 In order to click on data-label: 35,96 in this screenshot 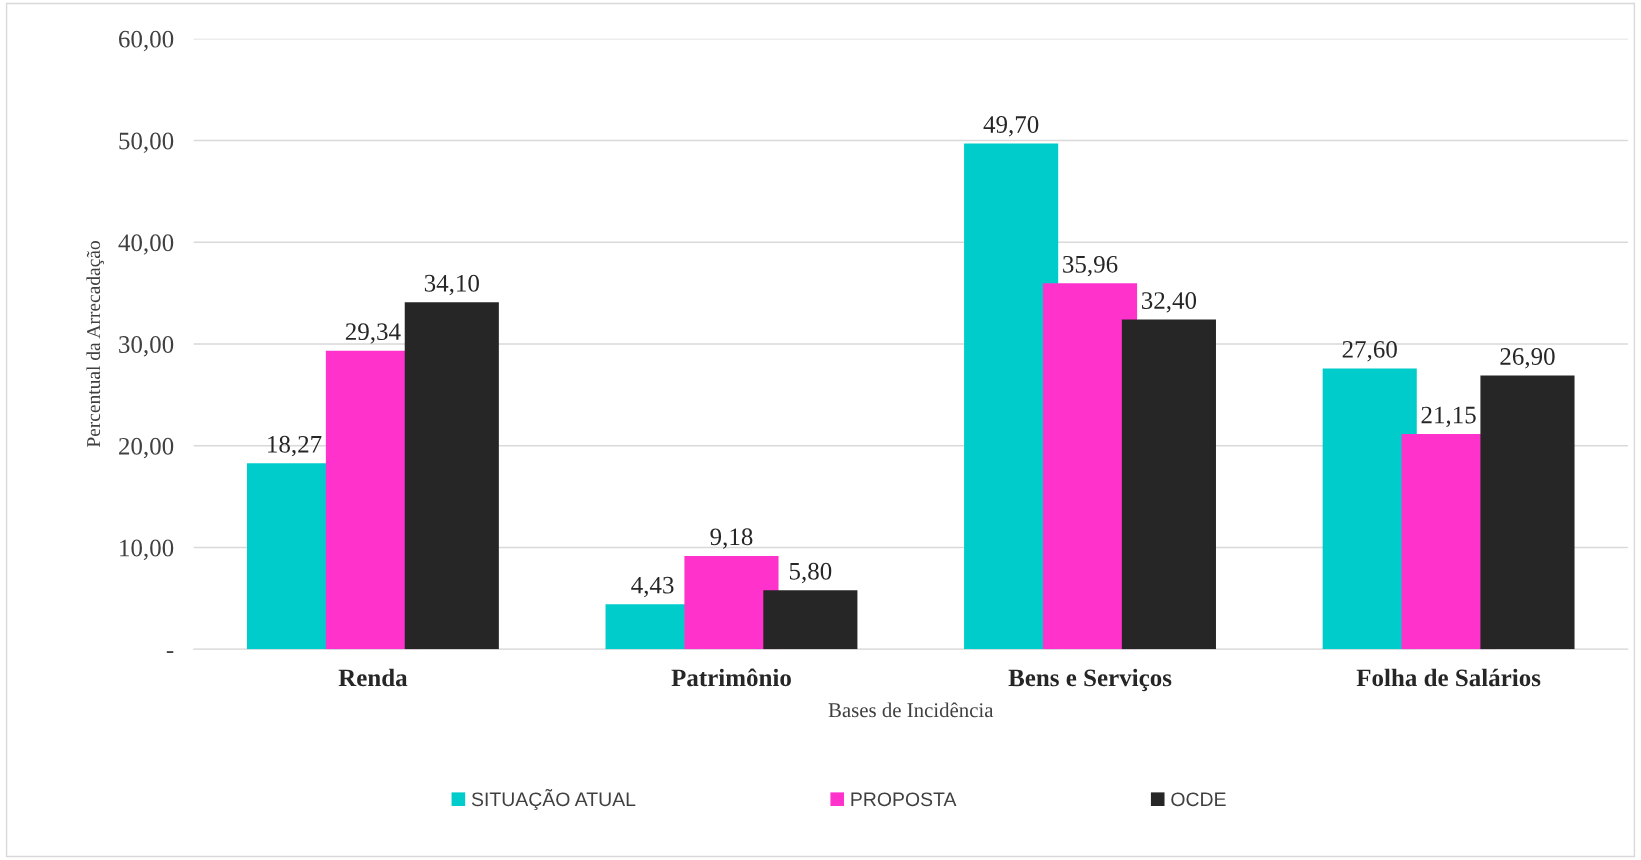, I will do `click(1090, 266)`.